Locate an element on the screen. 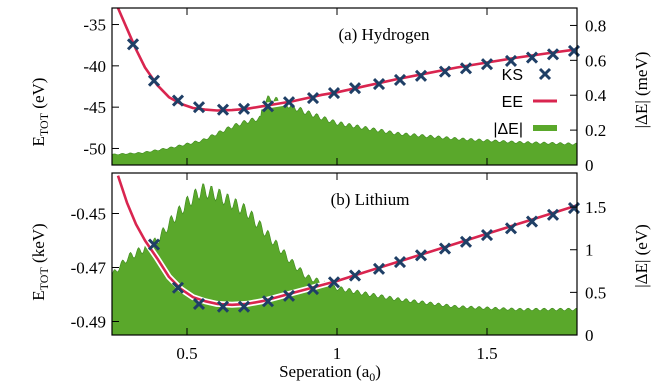 Image resolution: width=670 pixels, height=385 pixels. ylabel-b: ETOT (keV) is located at coordinates (40, 261).